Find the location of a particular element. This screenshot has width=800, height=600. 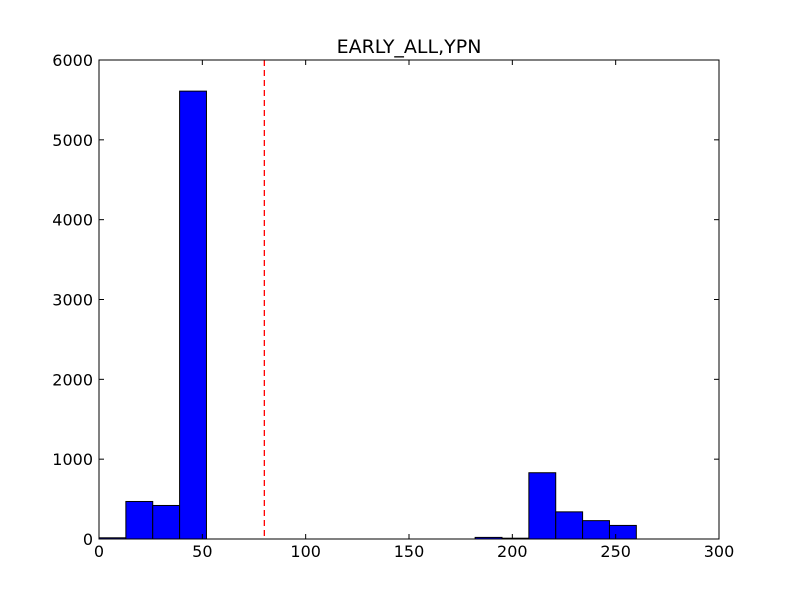

x-tick-label: 50 is located at coordinates (202, 551).